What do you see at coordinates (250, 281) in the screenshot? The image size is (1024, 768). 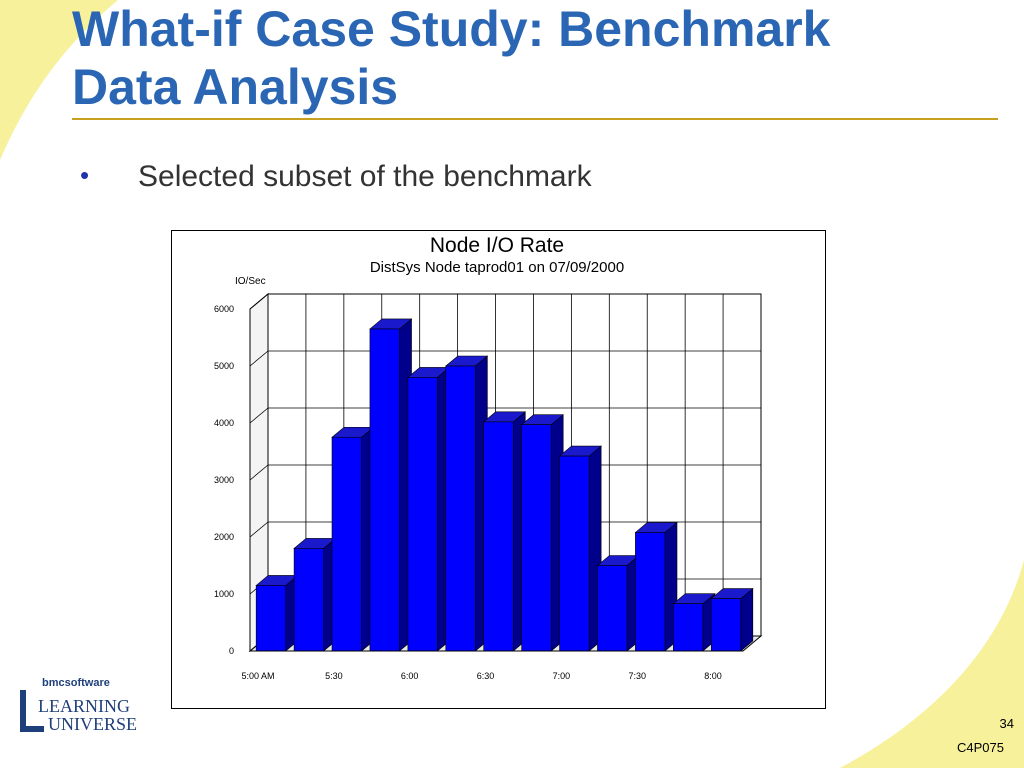 I see `y-axis-label: IO/Sec` at bounding box center [250, 281].